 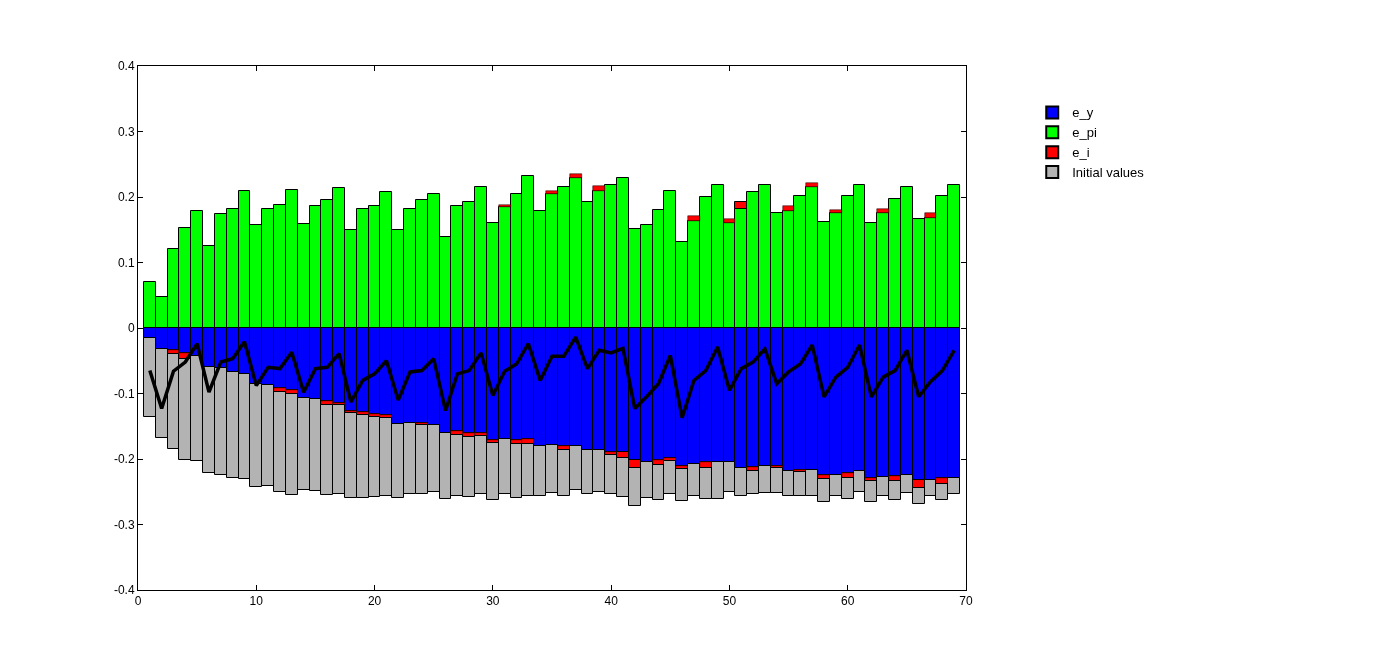 What do you see at coordinates (493, 601) in the screenshot?
I see `x-tick-label: 30` at bounding box center [493, 601].